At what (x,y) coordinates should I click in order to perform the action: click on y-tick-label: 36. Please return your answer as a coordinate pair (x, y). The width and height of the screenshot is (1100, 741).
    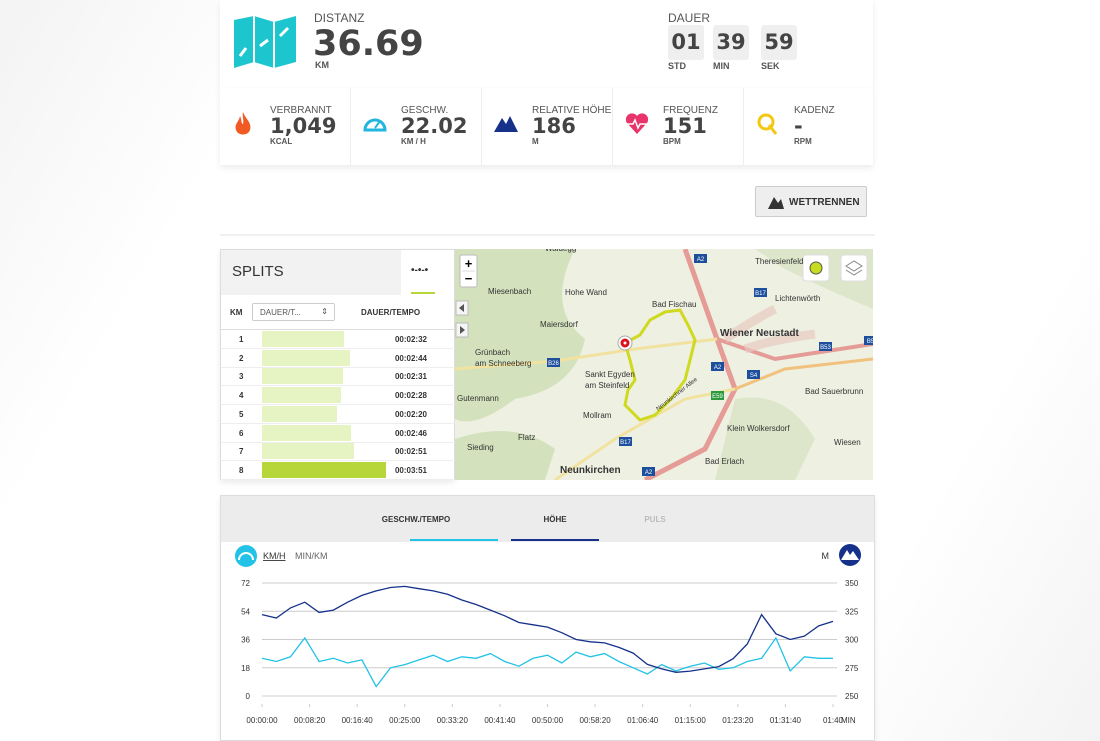
    Looking at the image, I should click on (245, 640).